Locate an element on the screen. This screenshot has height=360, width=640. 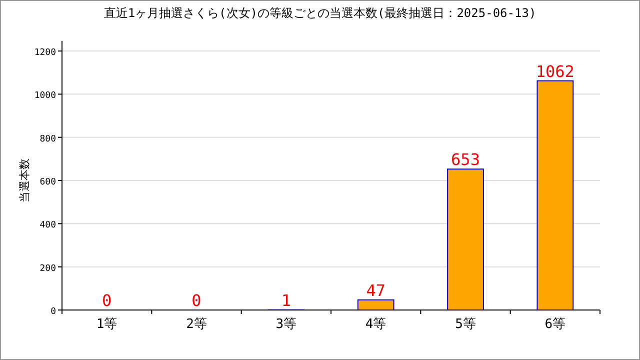
x-tick-label: 4等 is located at coordinates (375, 324).